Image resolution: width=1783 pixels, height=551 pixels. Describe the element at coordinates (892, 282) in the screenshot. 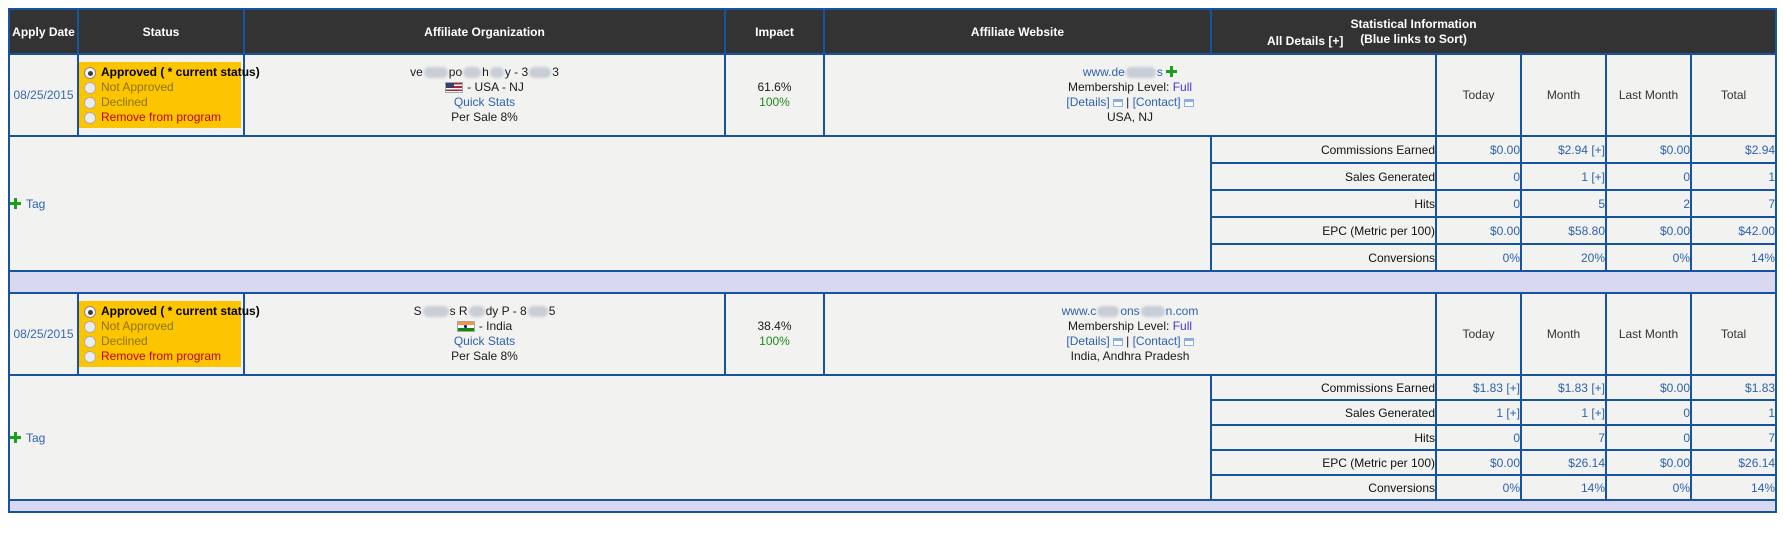

I see `separator-band` at that location.